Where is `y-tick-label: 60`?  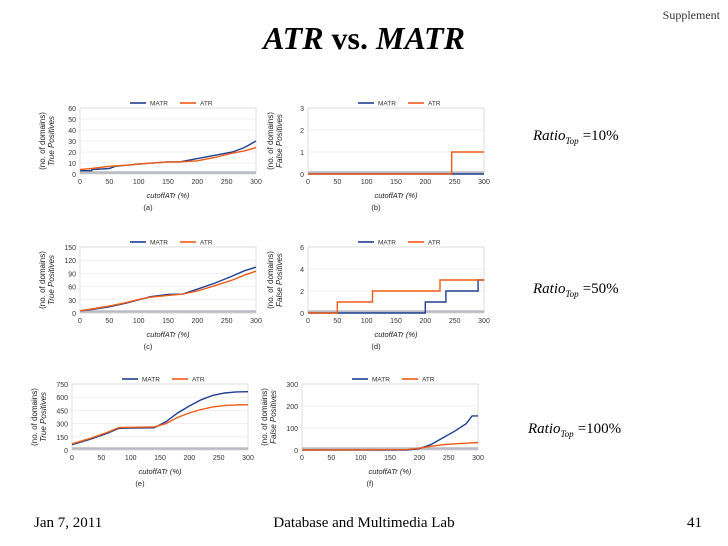 y-tick-label: 60 is located at coordinates (72, 109).